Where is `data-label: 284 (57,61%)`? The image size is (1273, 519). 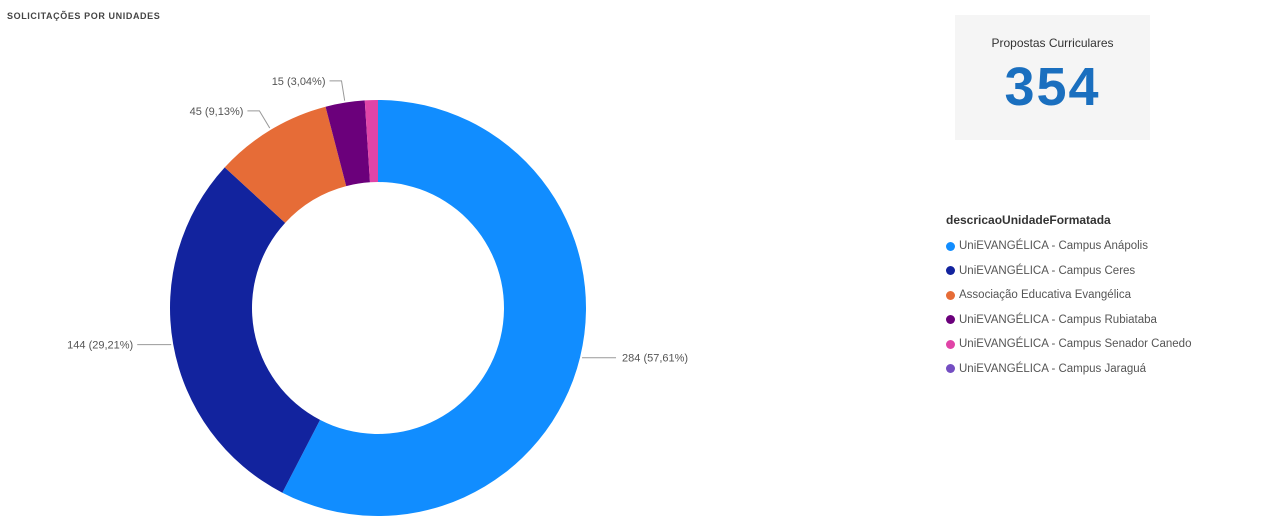
data-label: 284 (57,61%) is located at coordinates (655, 359).